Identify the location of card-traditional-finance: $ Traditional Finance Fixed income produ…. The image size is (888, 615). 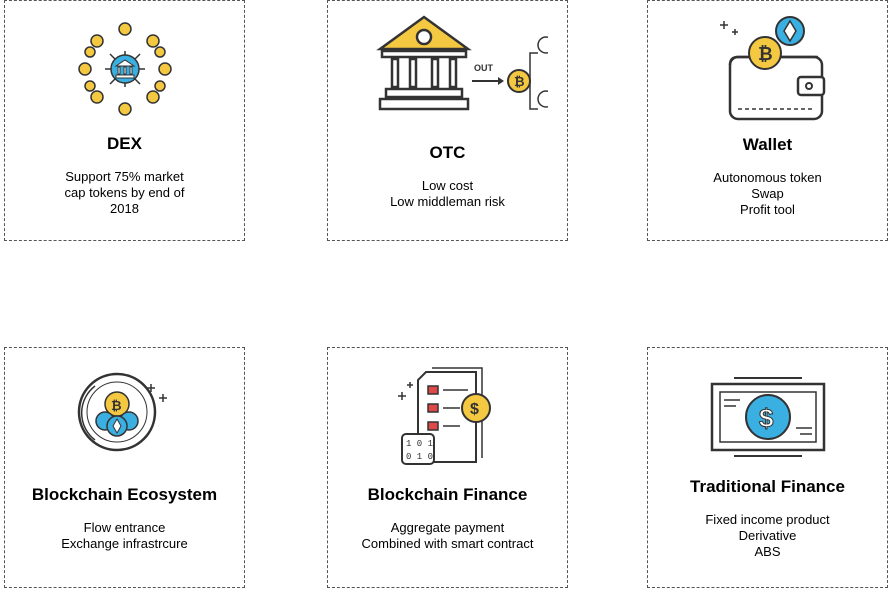
(767, 467).